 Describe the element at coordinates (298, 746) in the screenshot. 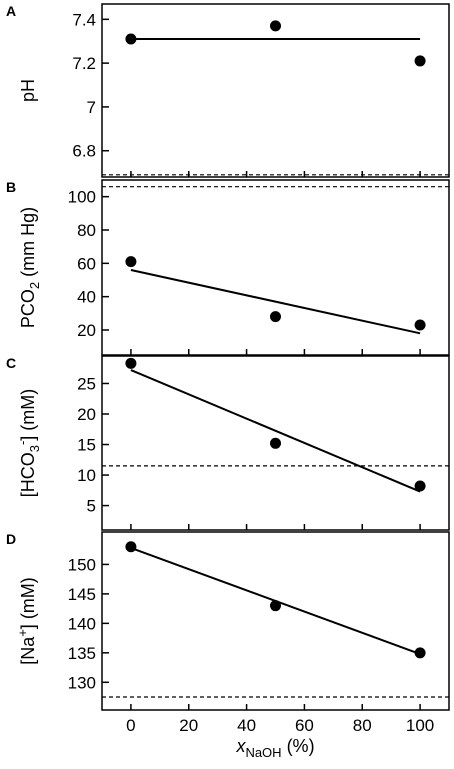

I see `x-label-unit: (%)` at that location.